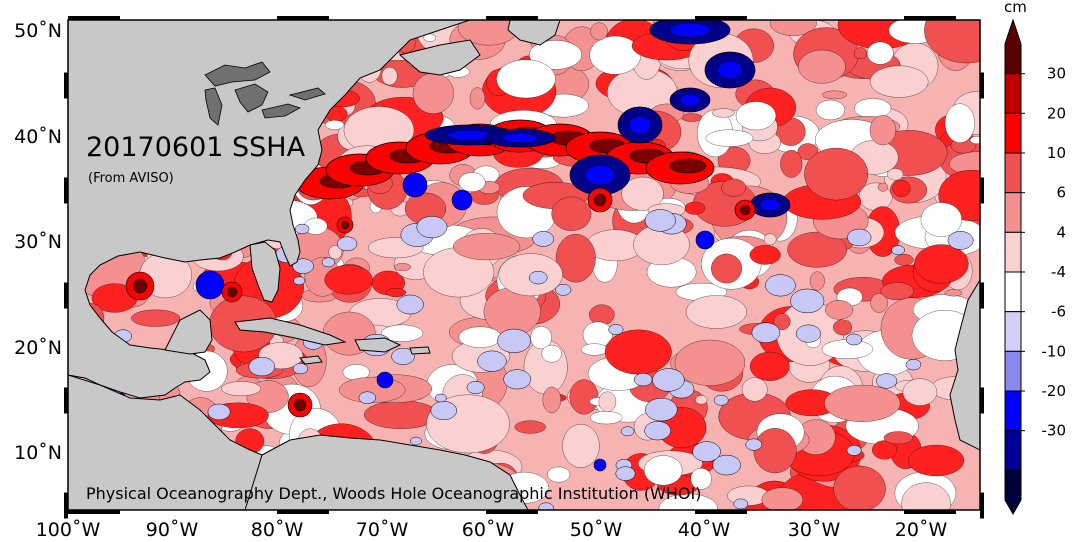 The height and width of the screenshot is (542, 1072). I want to click on colorbar-tick-label: 10, so click(1056, 153).